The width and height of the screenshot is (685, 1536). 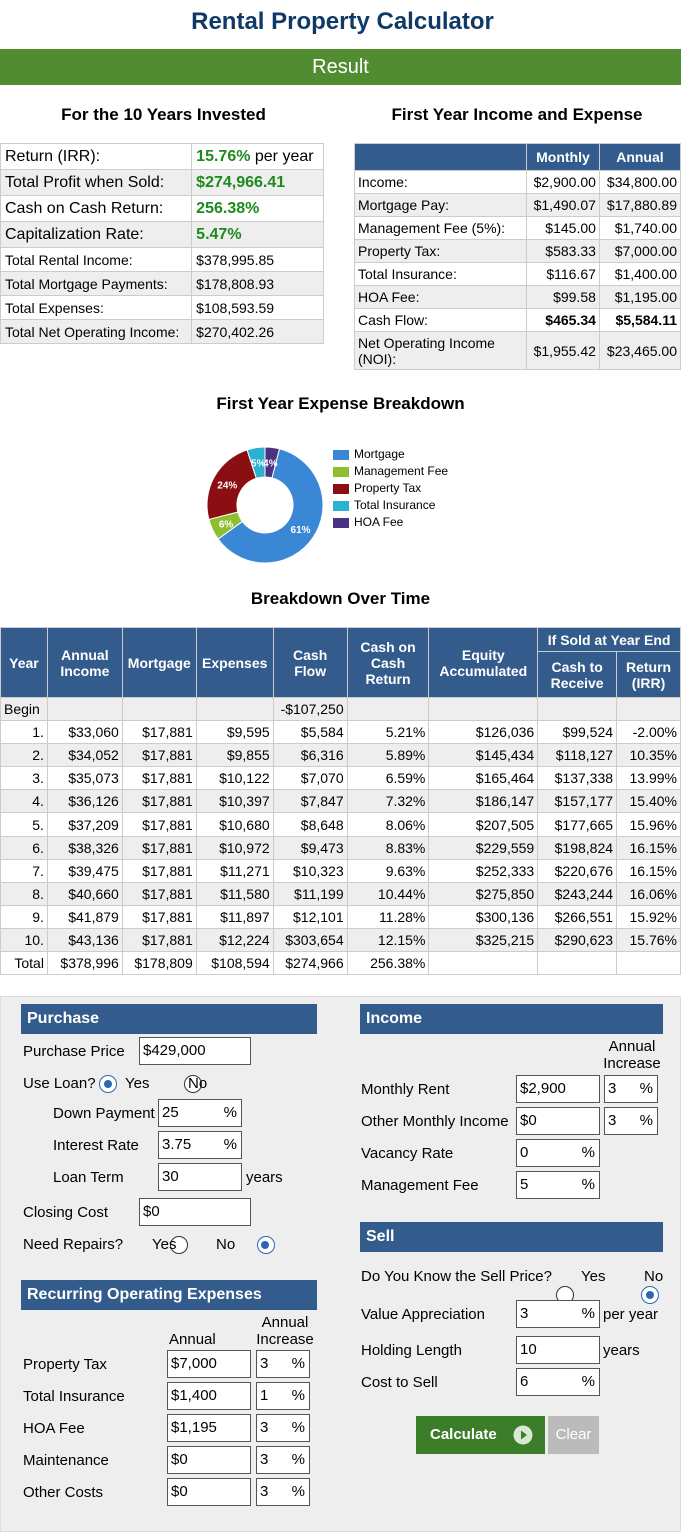 What do you see at coordinates (195, 1212) in the screenshot?
I see `closing-cost-input: $0` at bounding box center [195, 1212].